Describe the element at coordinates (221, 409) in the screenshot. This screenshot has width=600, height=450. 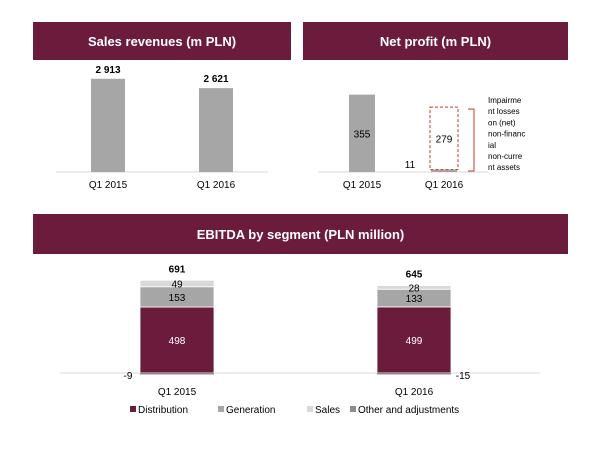
I see `legend-swatch-generation` at that location.